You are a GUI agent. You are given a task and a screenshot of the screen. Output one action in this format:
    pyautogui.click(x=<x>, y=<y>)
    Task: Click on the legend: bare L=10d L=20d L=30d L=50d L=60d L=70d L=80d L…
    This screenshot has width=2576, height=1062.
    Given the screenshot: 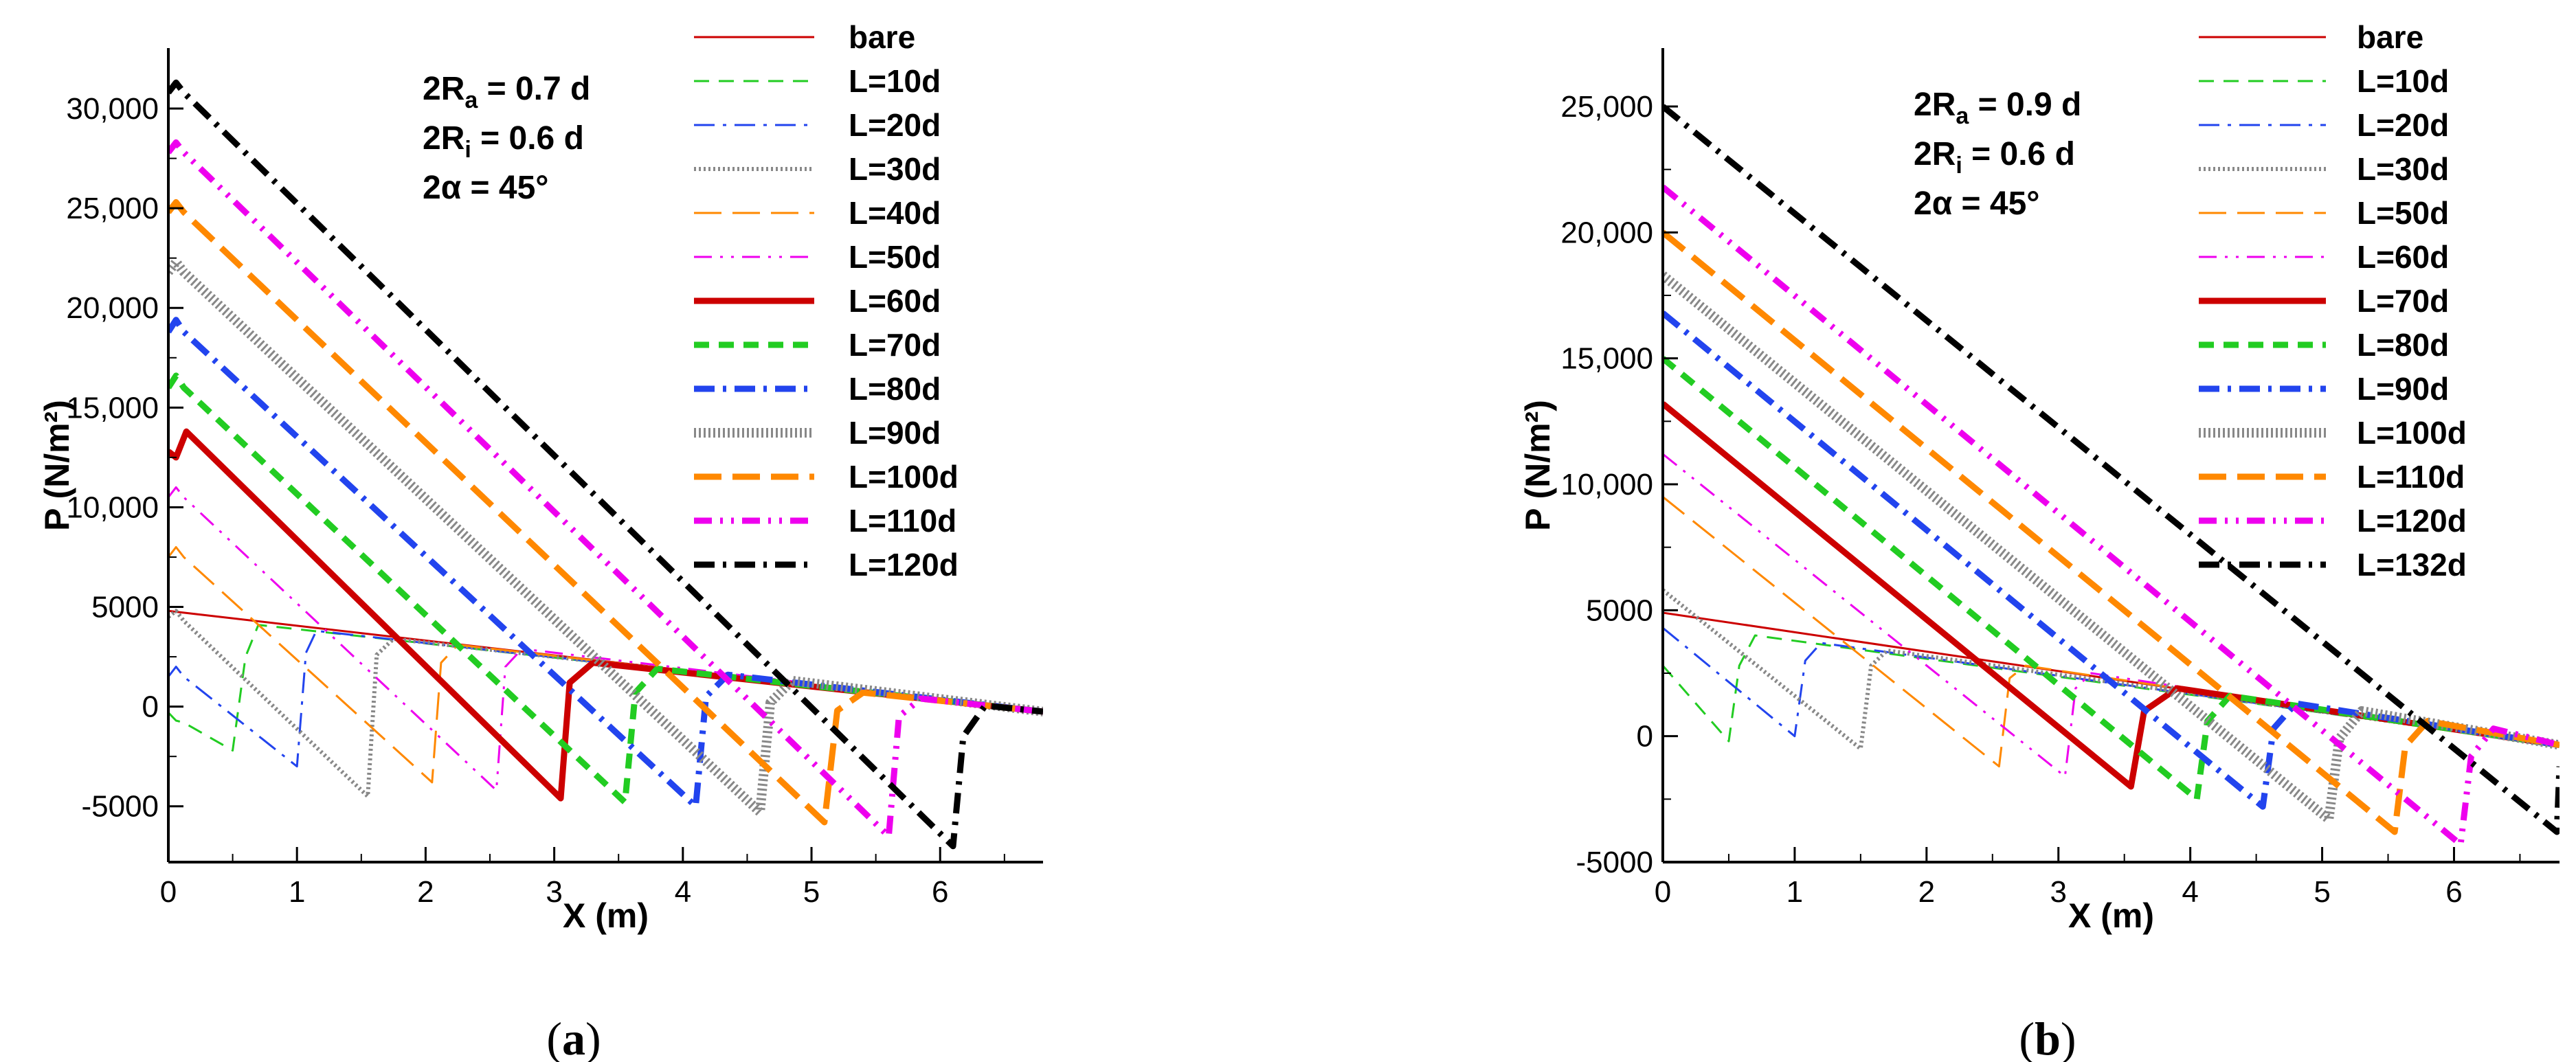 What is the action you would take?
    pyautogui.click(x=2333, y=301)
    